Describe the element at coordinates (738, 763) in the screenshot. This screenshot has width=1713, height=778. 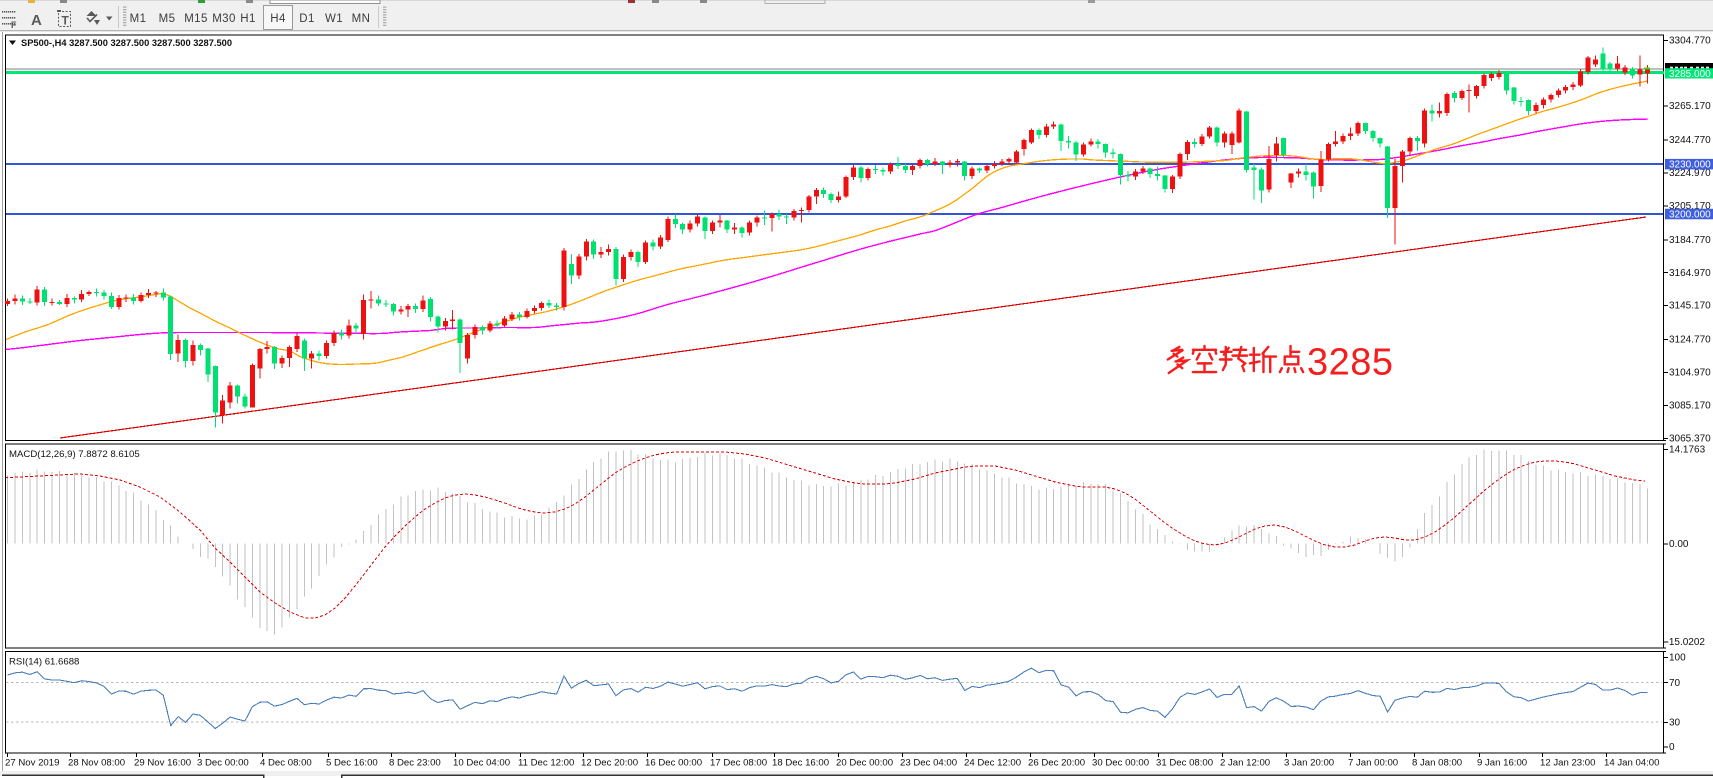
I see `svg-text: 17 Dec 08:00` at that location.